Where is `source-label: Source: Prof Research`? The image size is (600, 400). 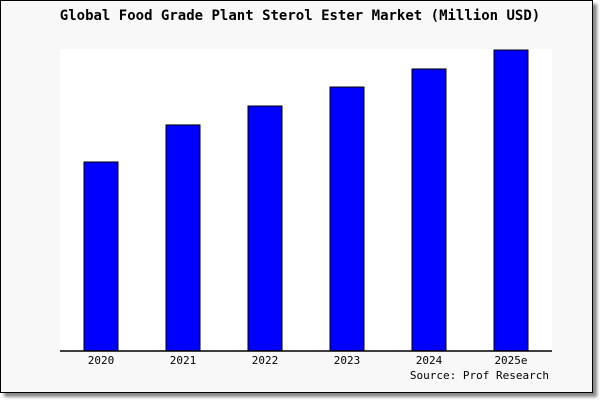 source-label: Source: Prof Research is located at coordinates (479, 375).